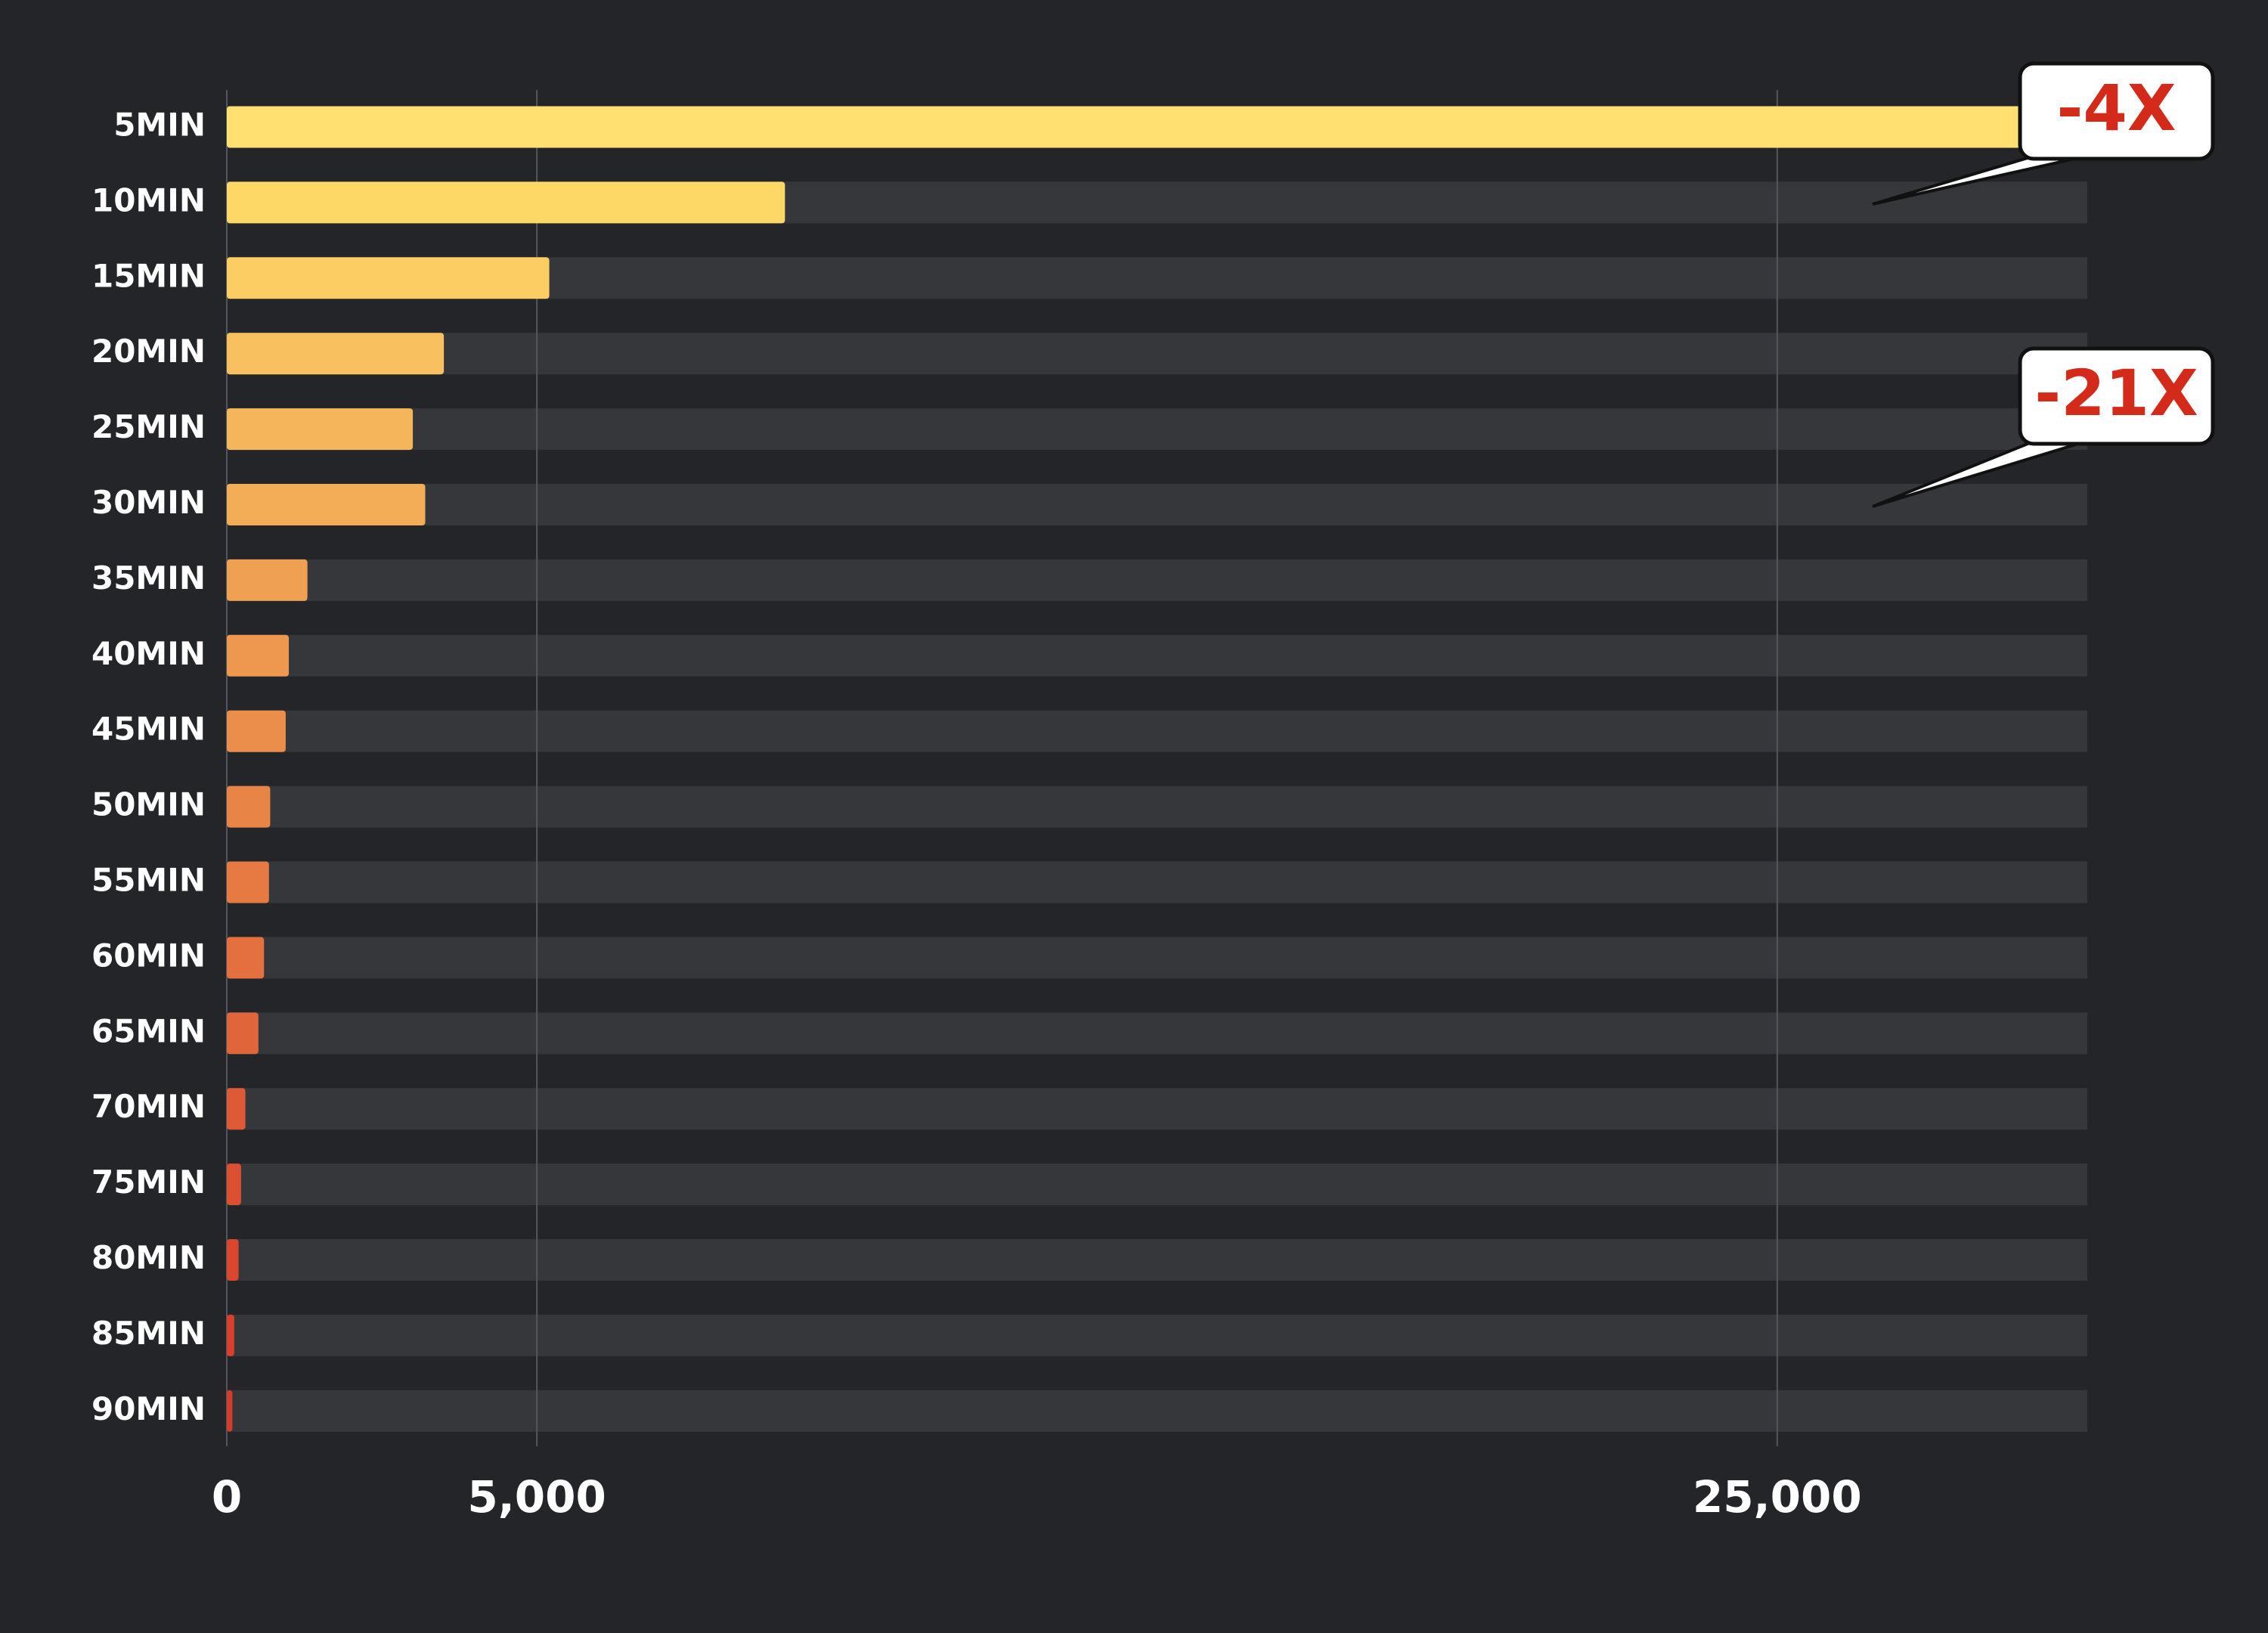 This screenshot has height=1633, width=2268. Describe the element at coordinates (148, 1408) in the screenshot. I see `y-tick-label: 90MIN` at that location.